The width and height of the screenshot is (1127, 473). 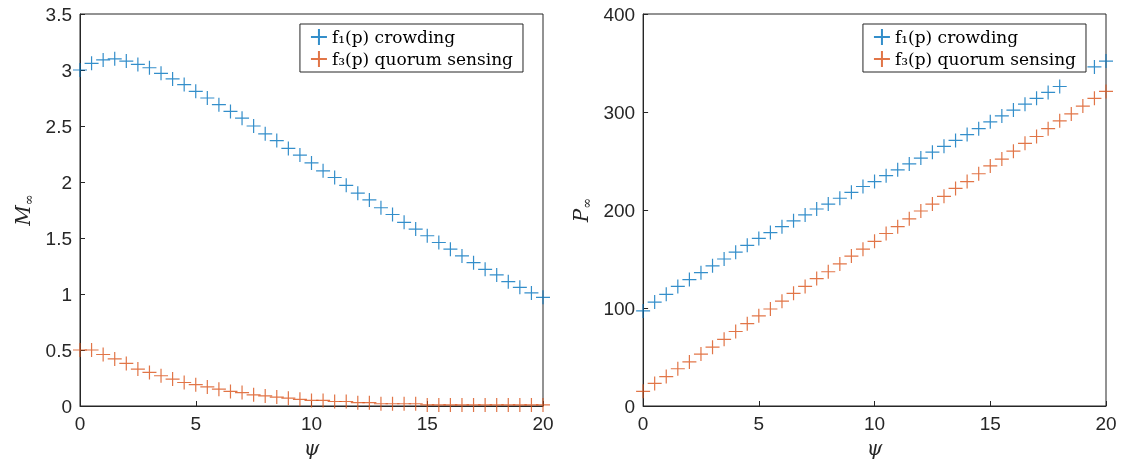 What do you see at coordinates (58, 350) in the screenshot?
I see `y-tick-label: 0.5` at bounding box center [58, 350].